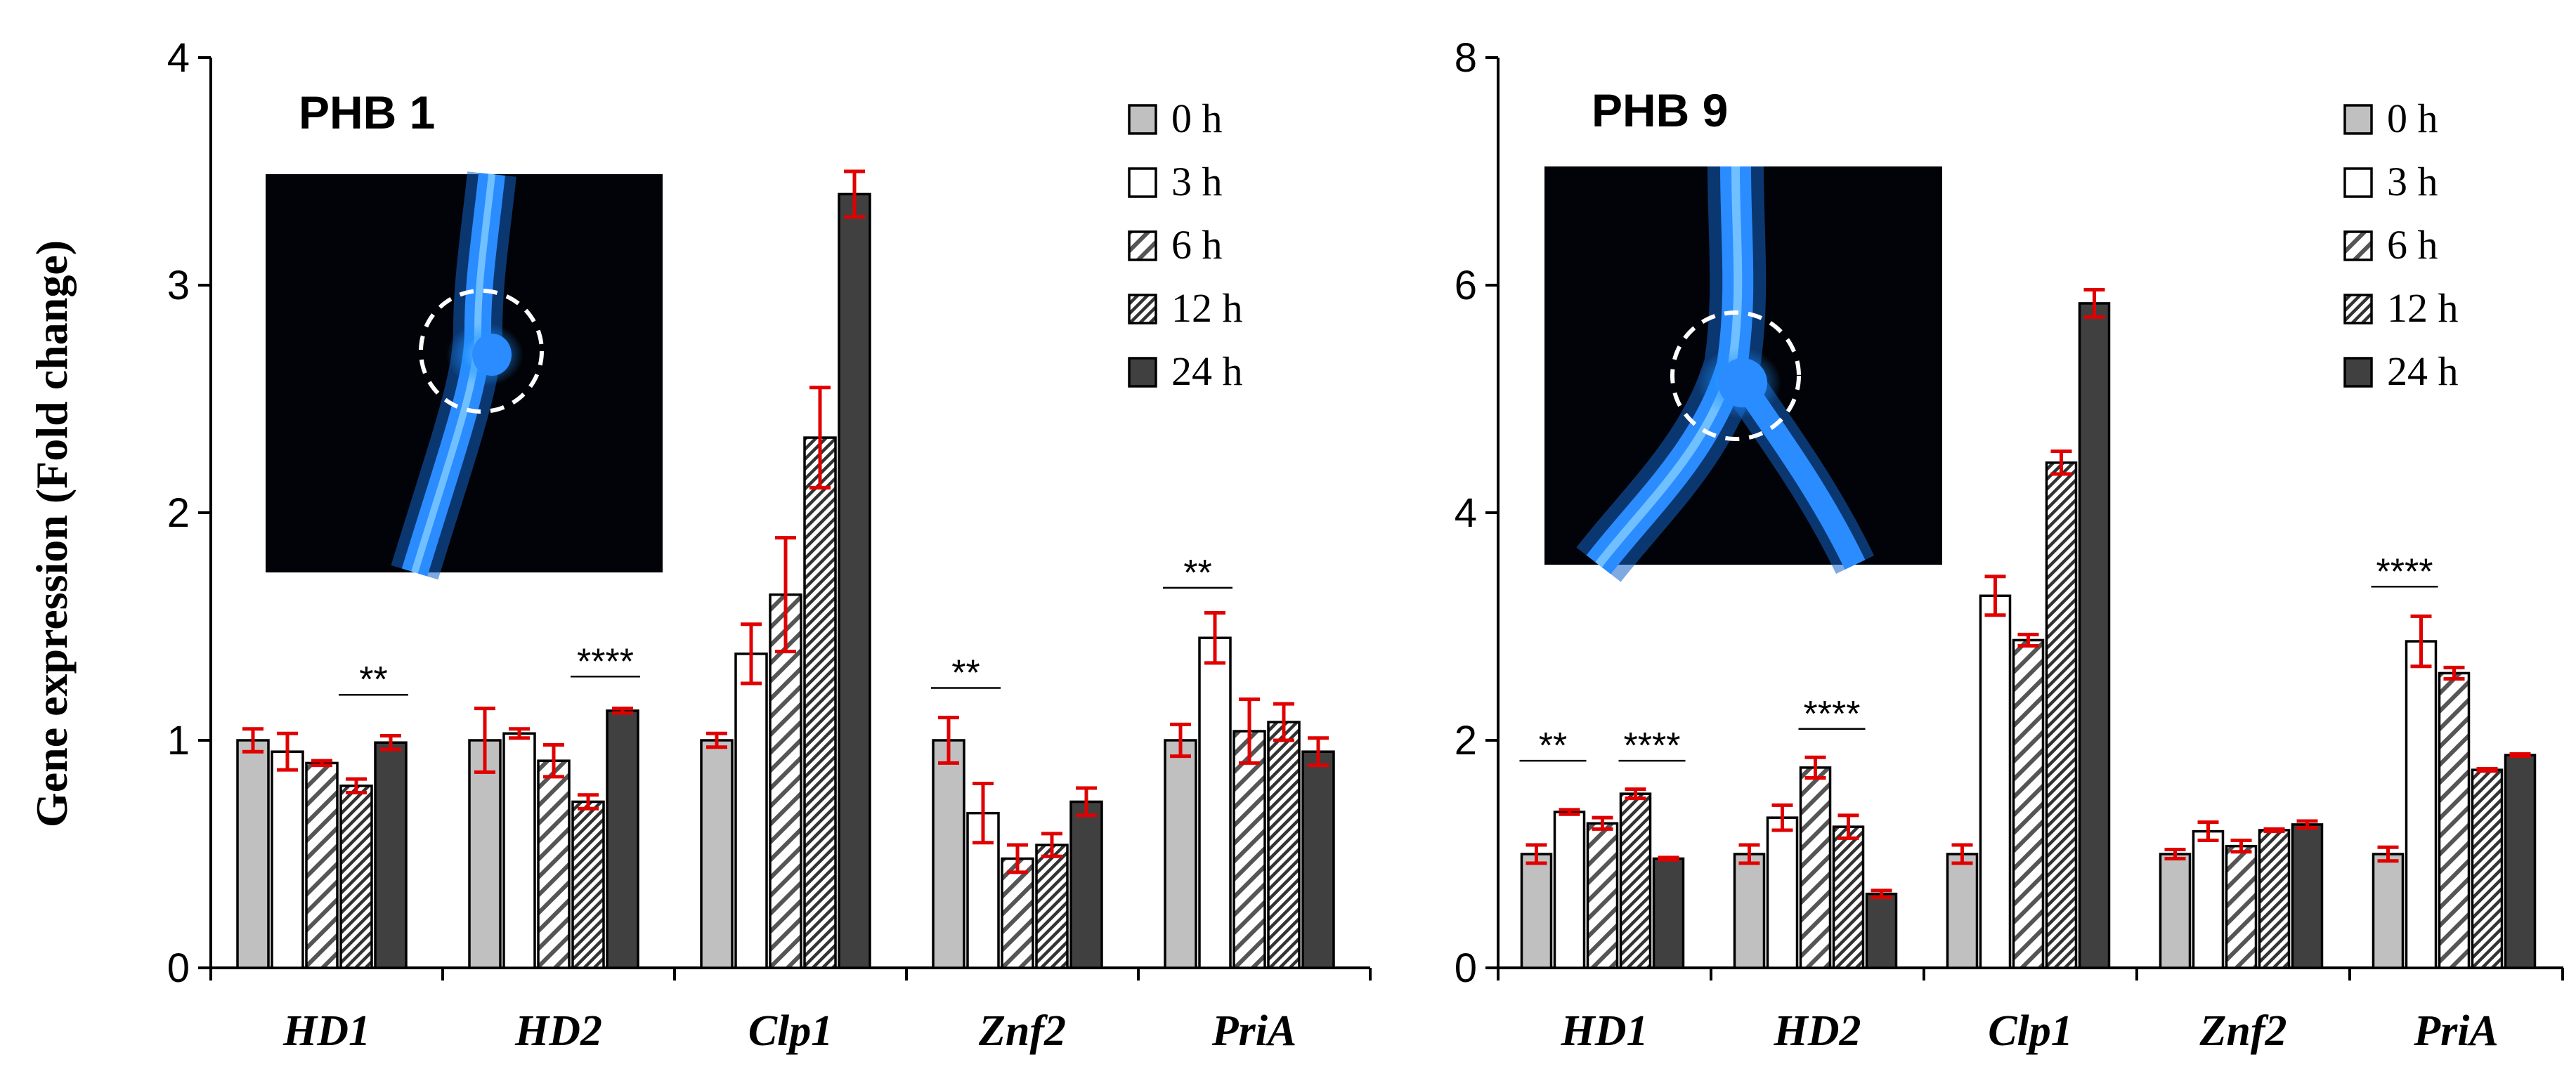  Describe the element at coordinates (1466, 58) in the screenshot. I see `y-tick-label: 8` at that location.